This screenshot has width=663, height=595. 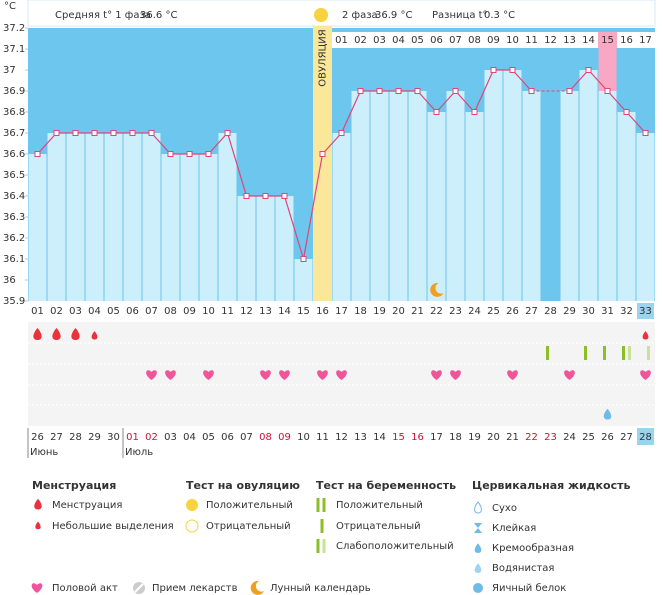 I want to click on x-tick-label: 29, so click(x=569, y=311).